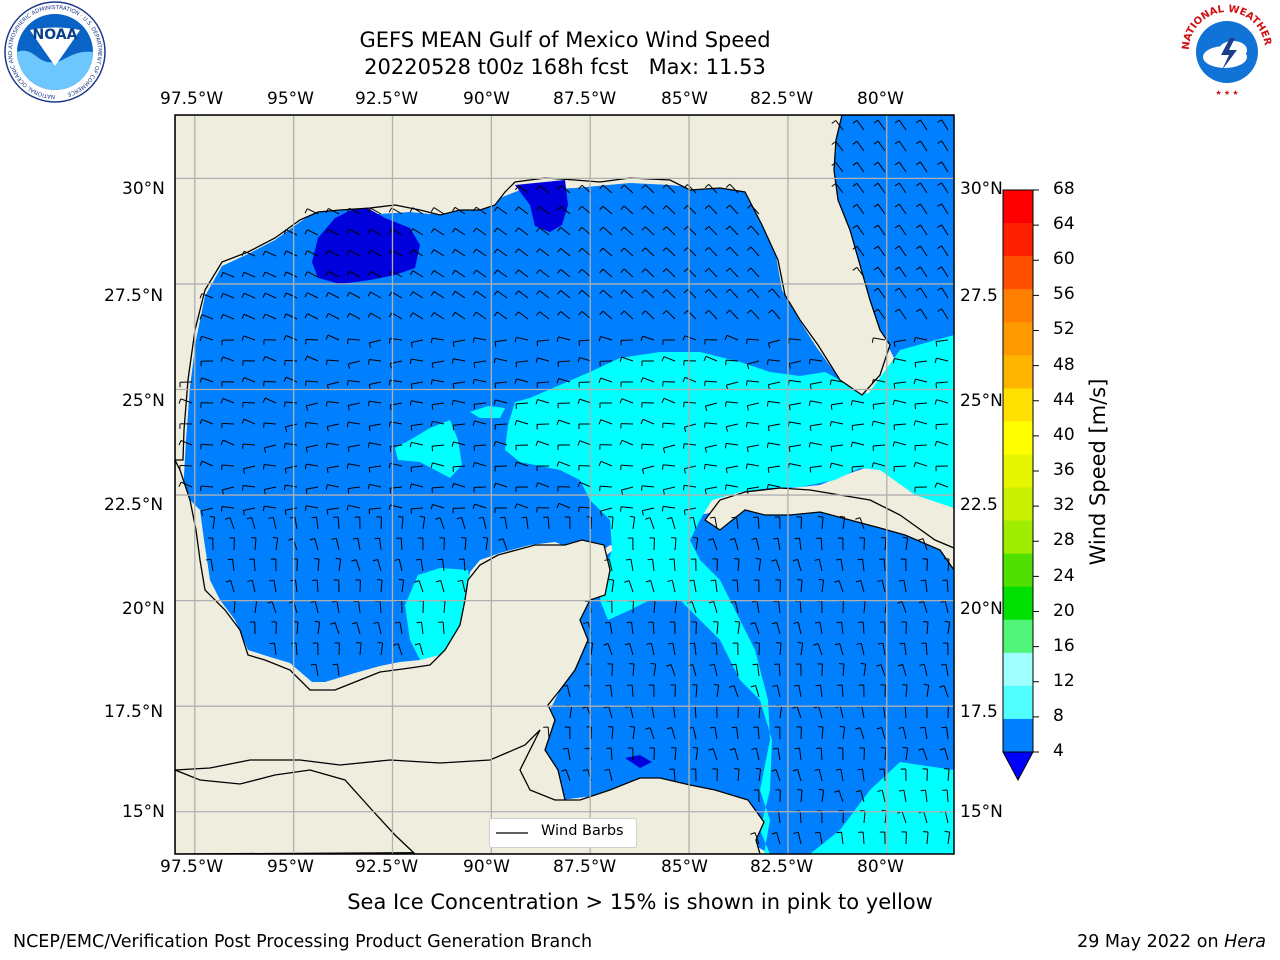 The image size is (1280, 960). Describe the element at coordinates (290, 99) in the screenshot. I see `lon-label: 95°W` at that location.